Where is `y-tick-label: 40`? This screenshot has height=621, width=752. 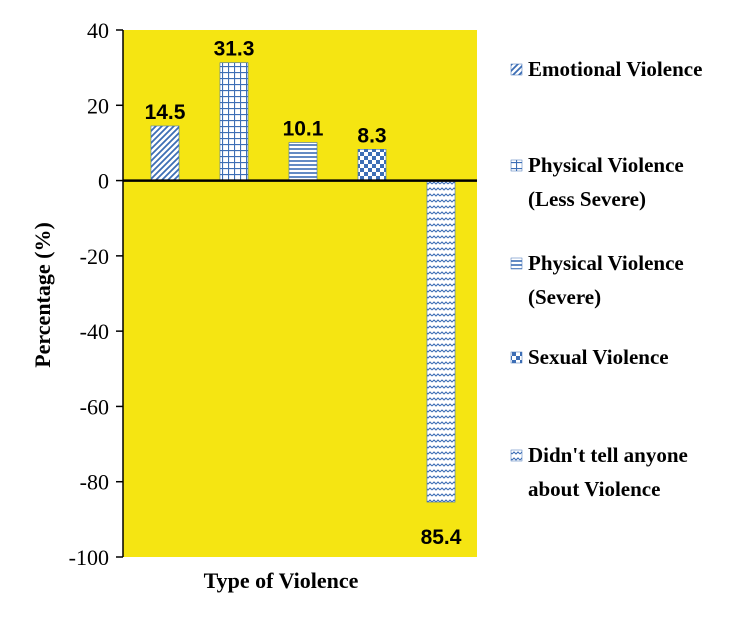
y-tick-label: 40 is located at coordinates (98, 30).